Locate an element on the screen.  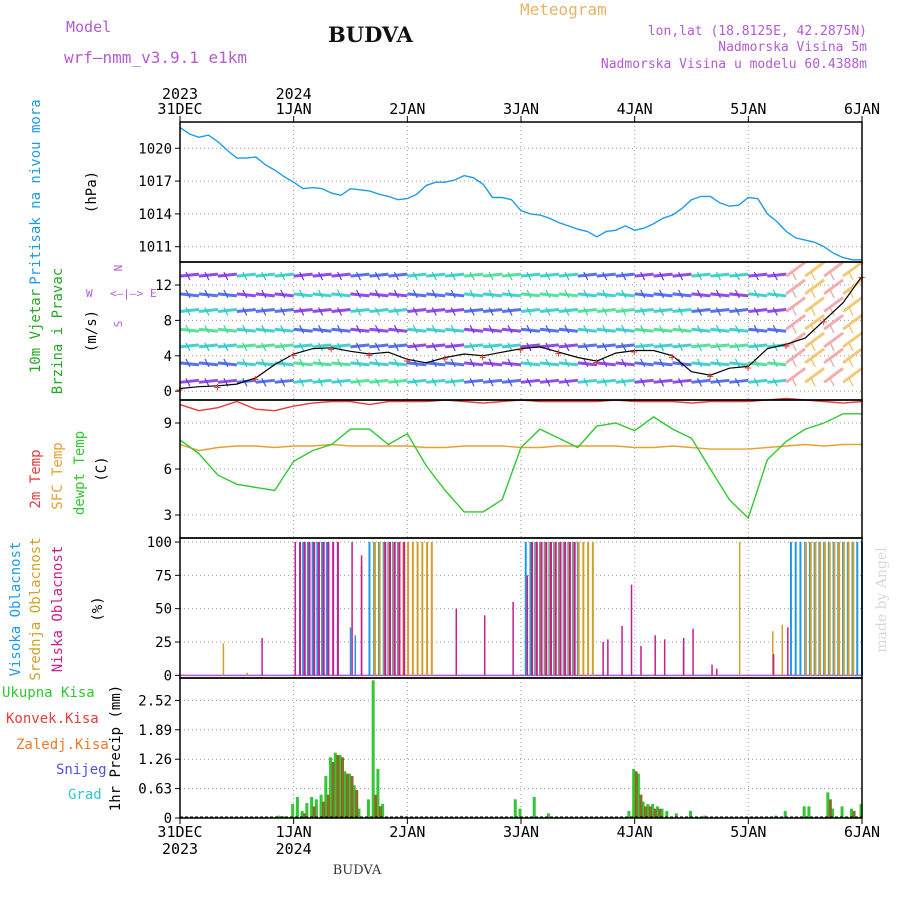
watermark: made by Angel is located at coordinates (882, 600).